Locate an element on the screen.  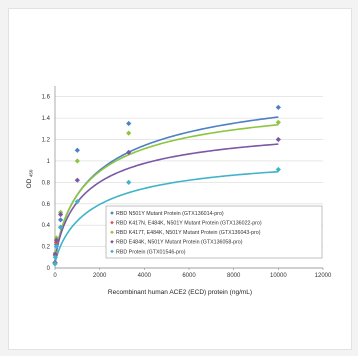
x-tick-label: 2000 is located at coordinates (100, 276).